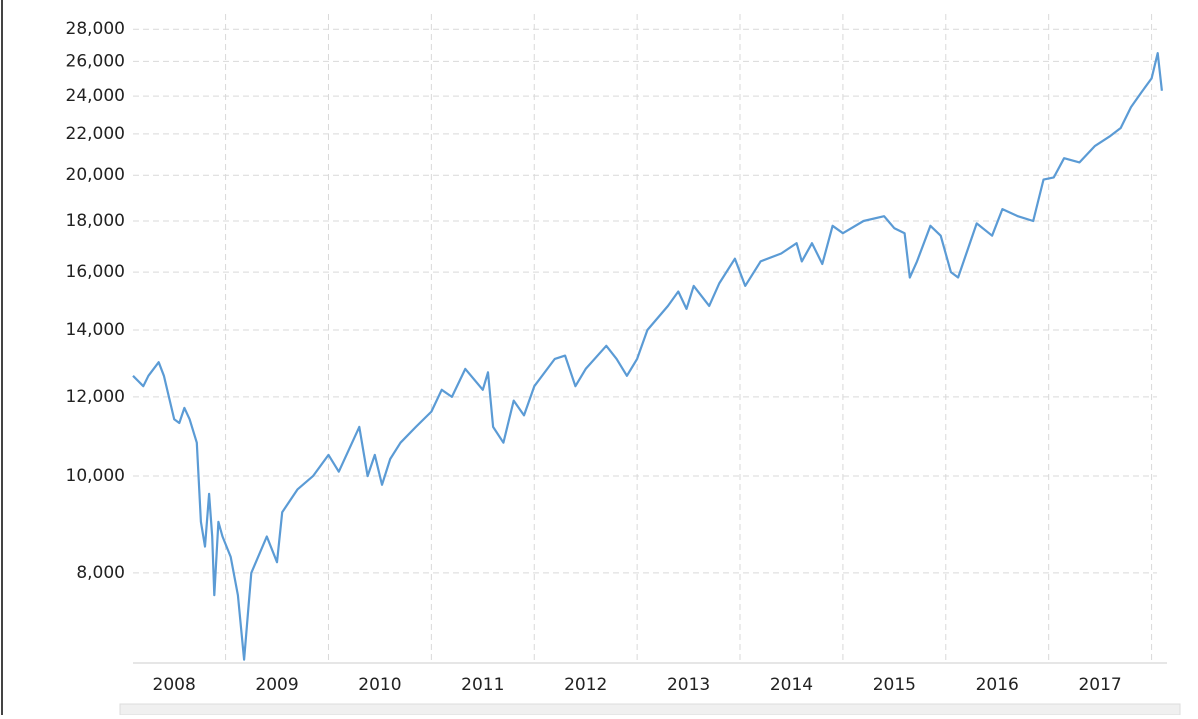  I want to click on y-tick-label: 12,000, so click(95, 397).